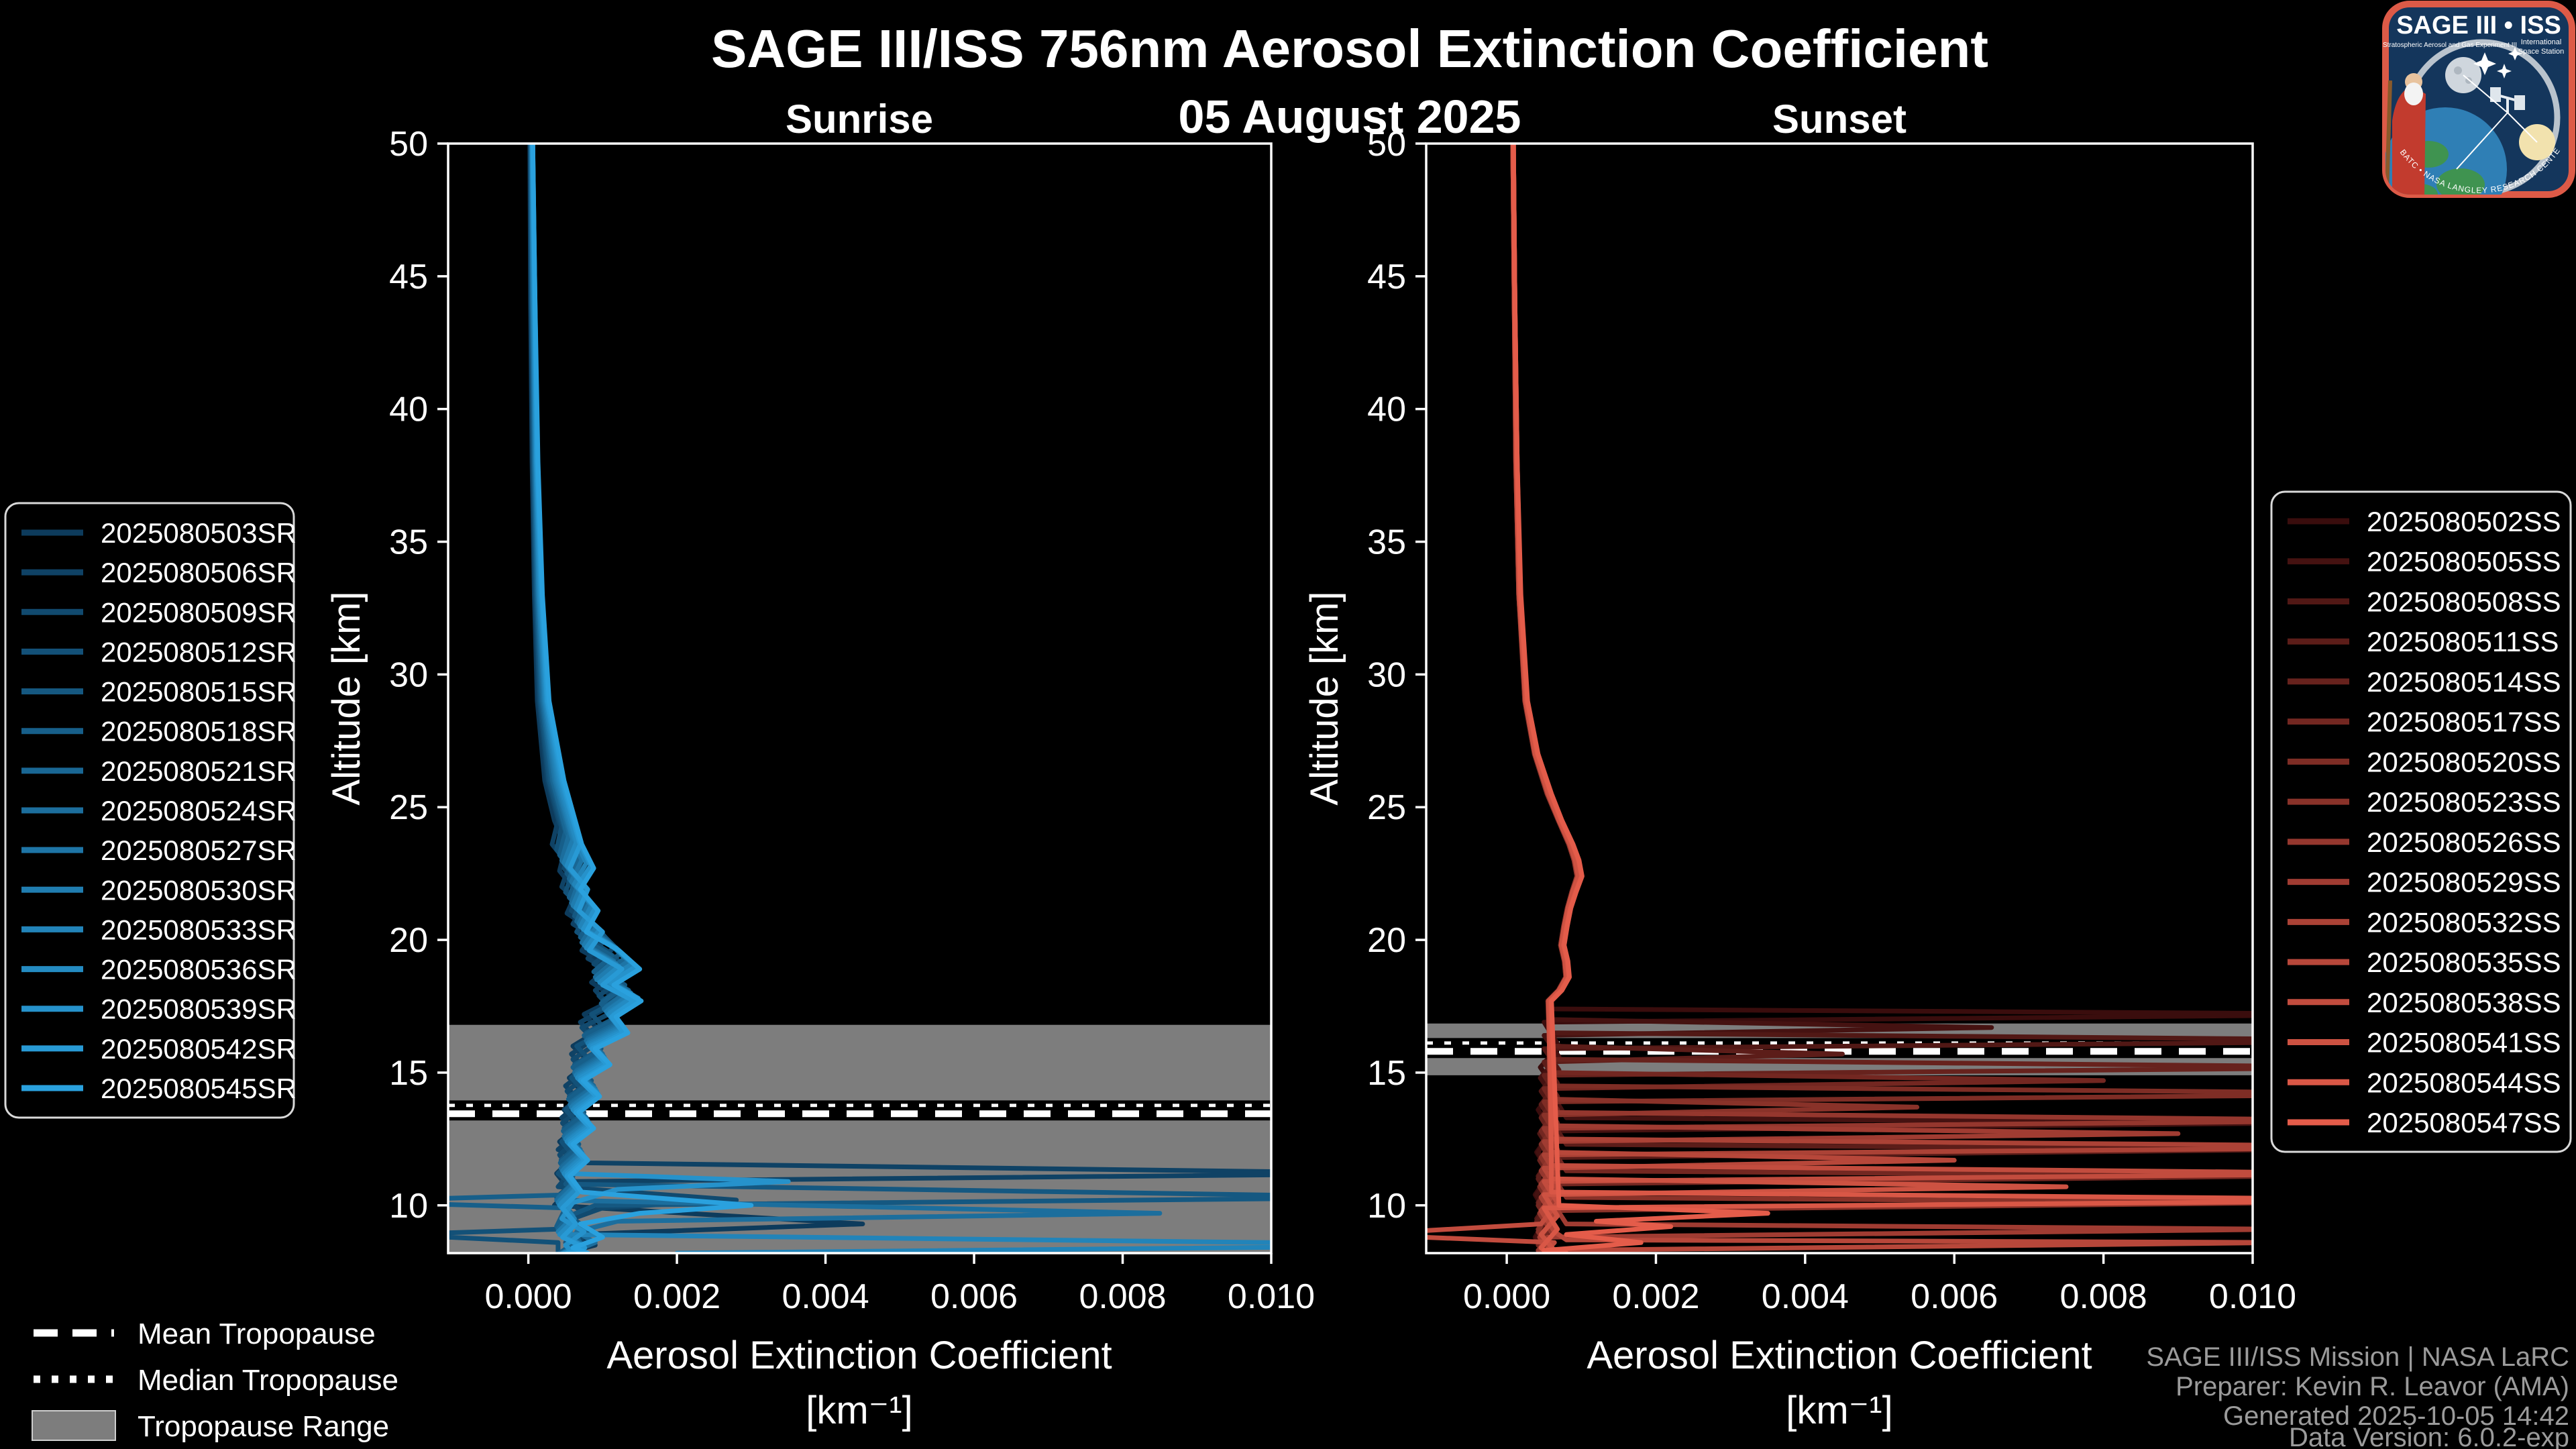  What do you see at coordinates (2464, 722) in the screenshot?
I see `legend-item-label: 2025080517SS` at bounding box center [2464, 722].